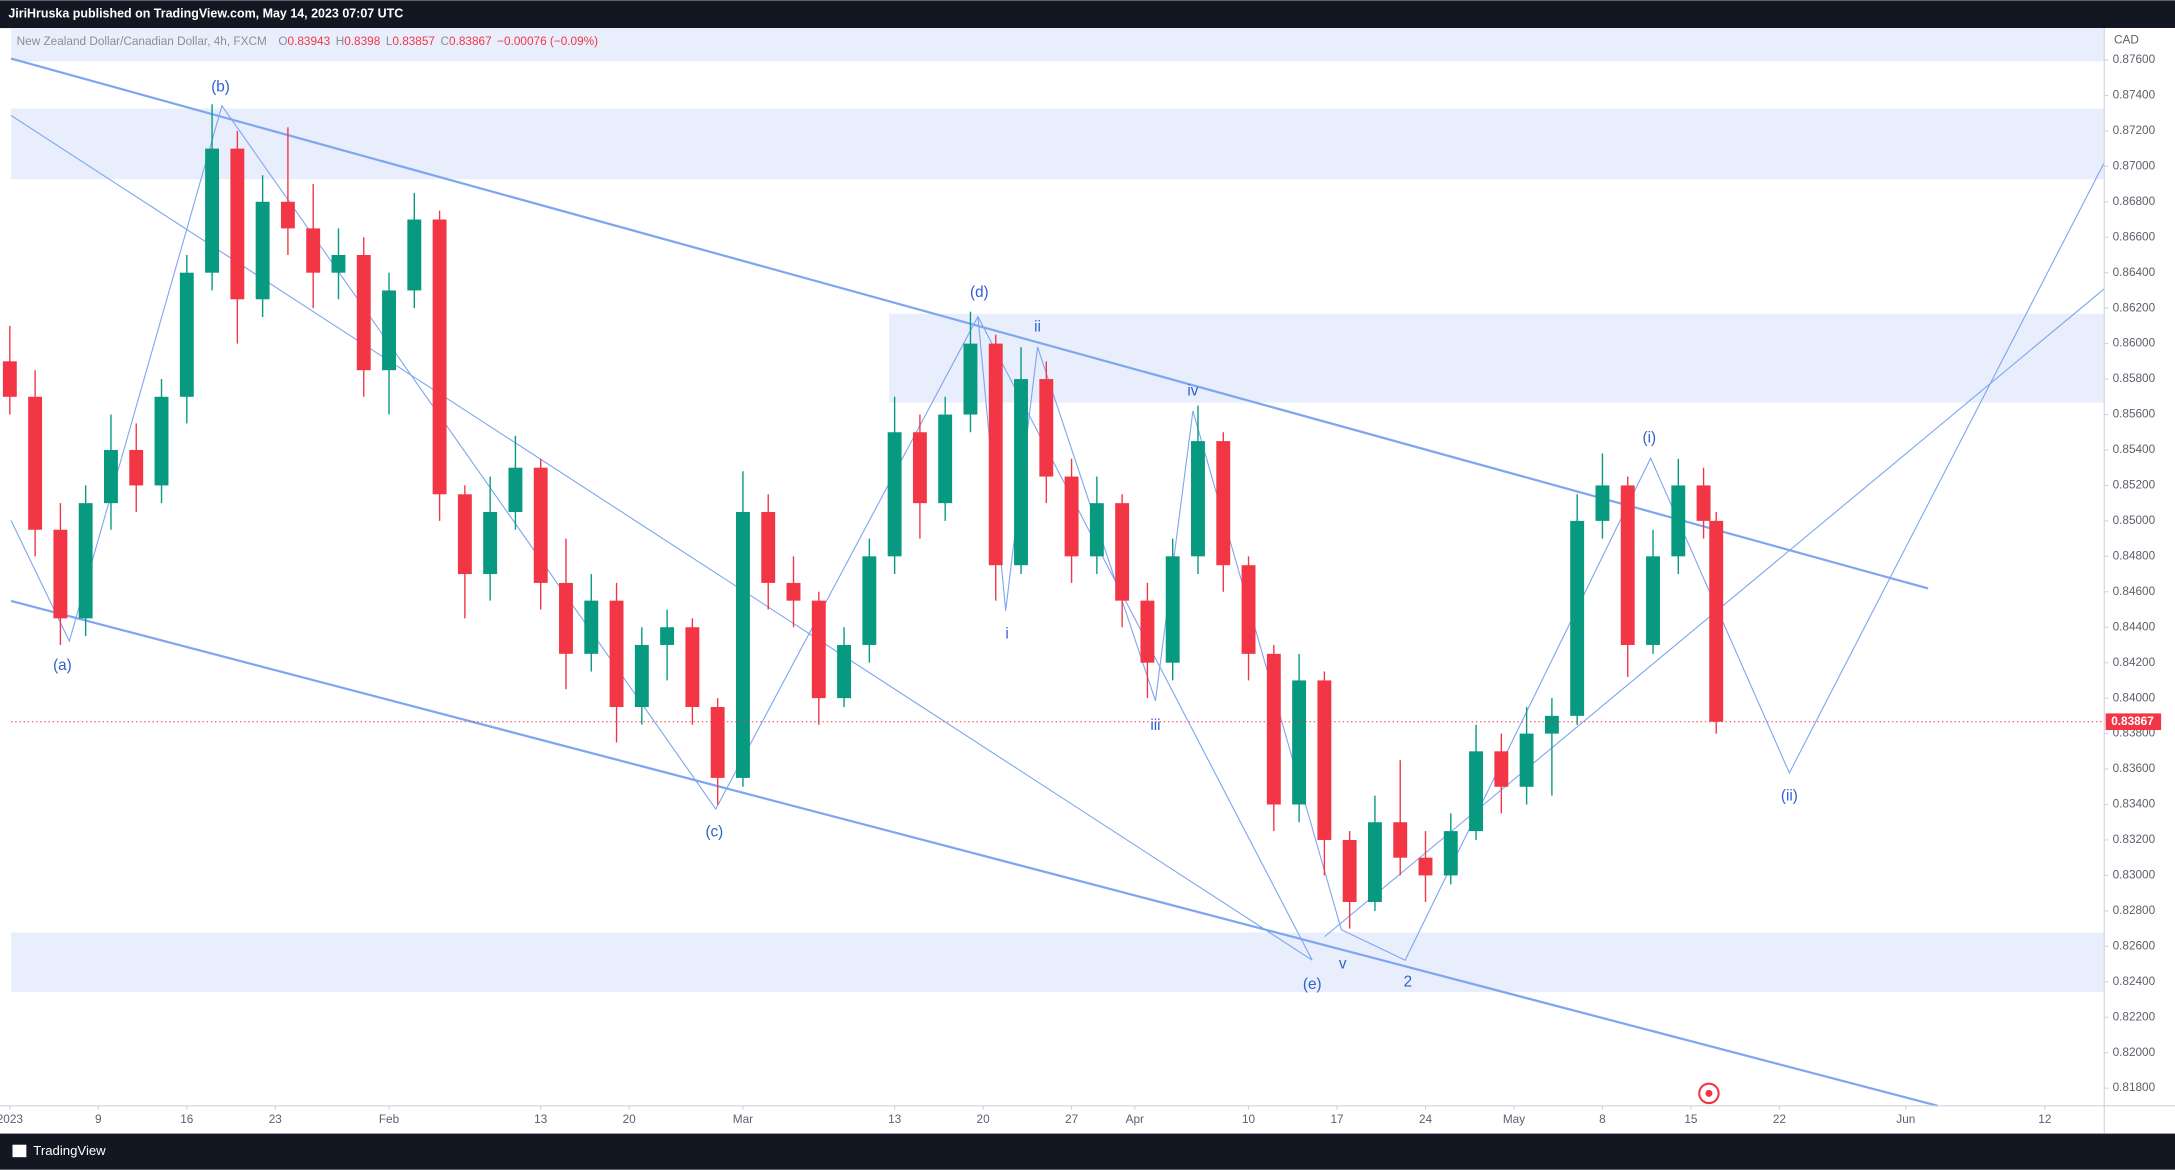  What do you see at coordinates (98, 1119) in the screenshot?
I see `x-tick-label: 9` at bounding box center [98, 1119].